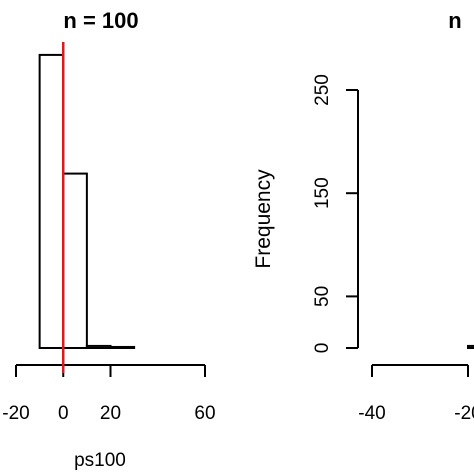 The height and width of the screenshot is (474, 474). I want to click on y-tick-label: 50, so click(322, 296).